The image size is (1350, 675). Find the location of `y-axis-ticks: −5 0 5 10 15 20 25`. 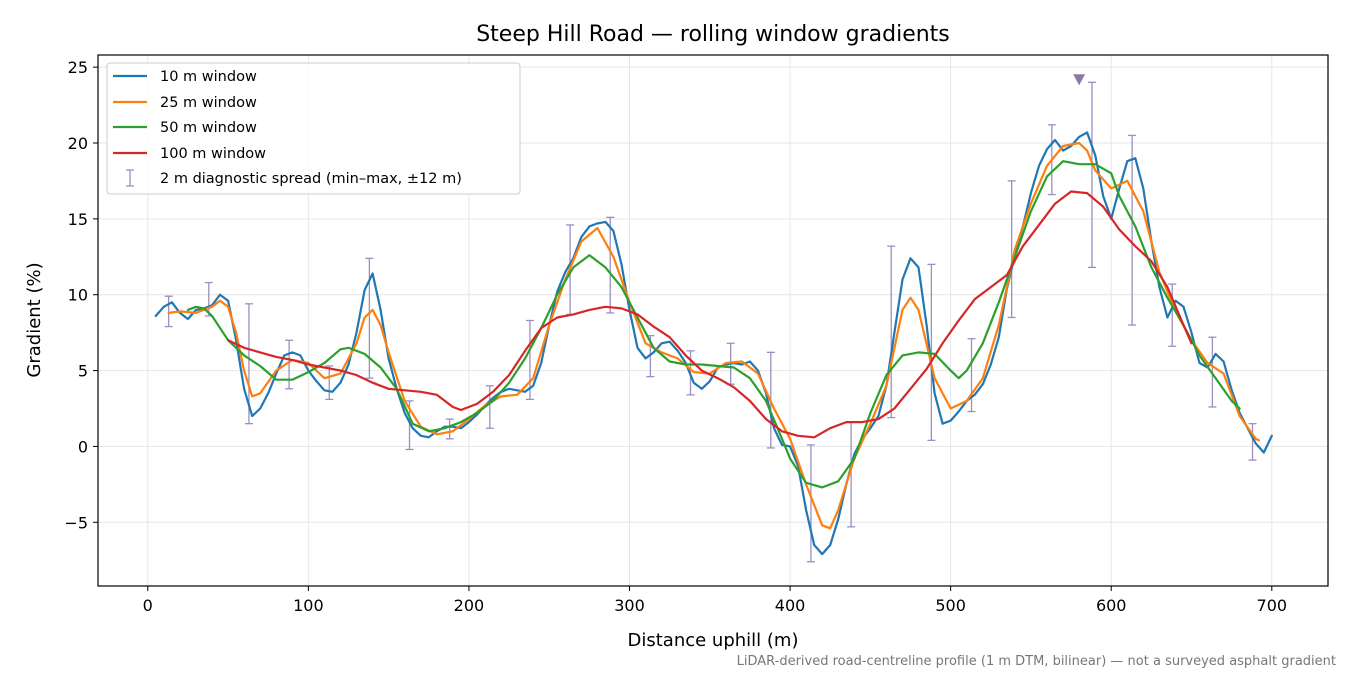

y-axis-ticks: −5 0 5 10 15 20 25 is located at coordinates (81, 295).